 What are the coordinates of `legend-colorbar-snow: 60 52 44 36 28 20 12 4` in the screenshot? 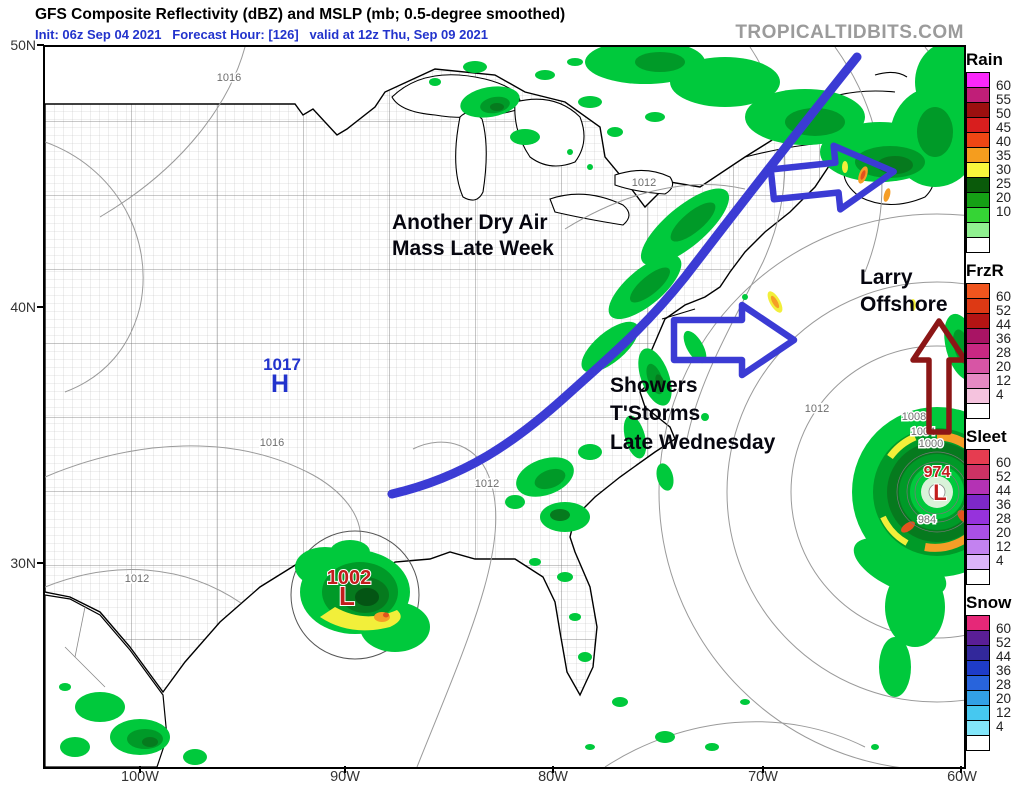 It's located at (988, 683).